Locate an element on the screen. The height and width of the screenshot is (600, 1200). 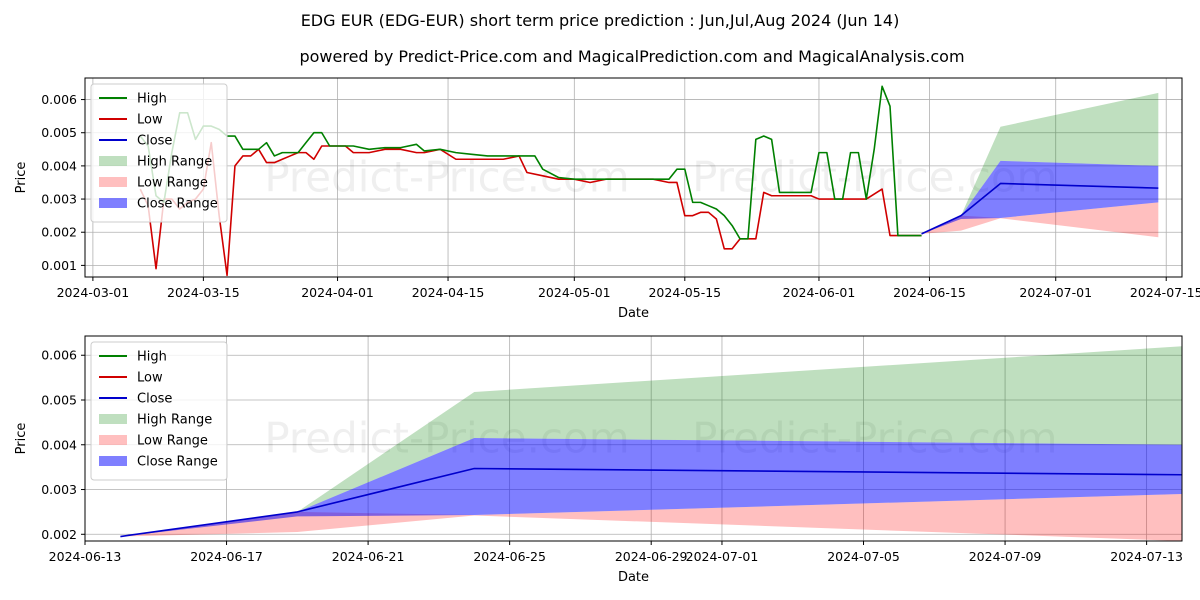
x-tick-label: 2024-04-01 is located at coordinates (337, 292).